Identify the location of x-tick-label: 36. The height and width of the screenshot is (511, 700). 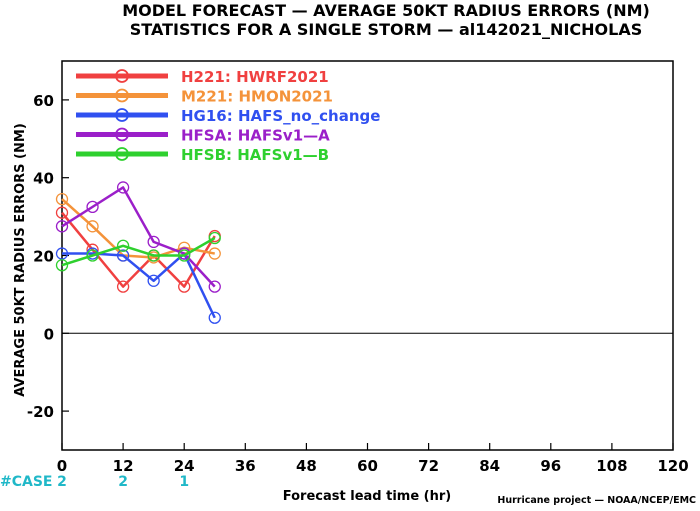
(245, 466).